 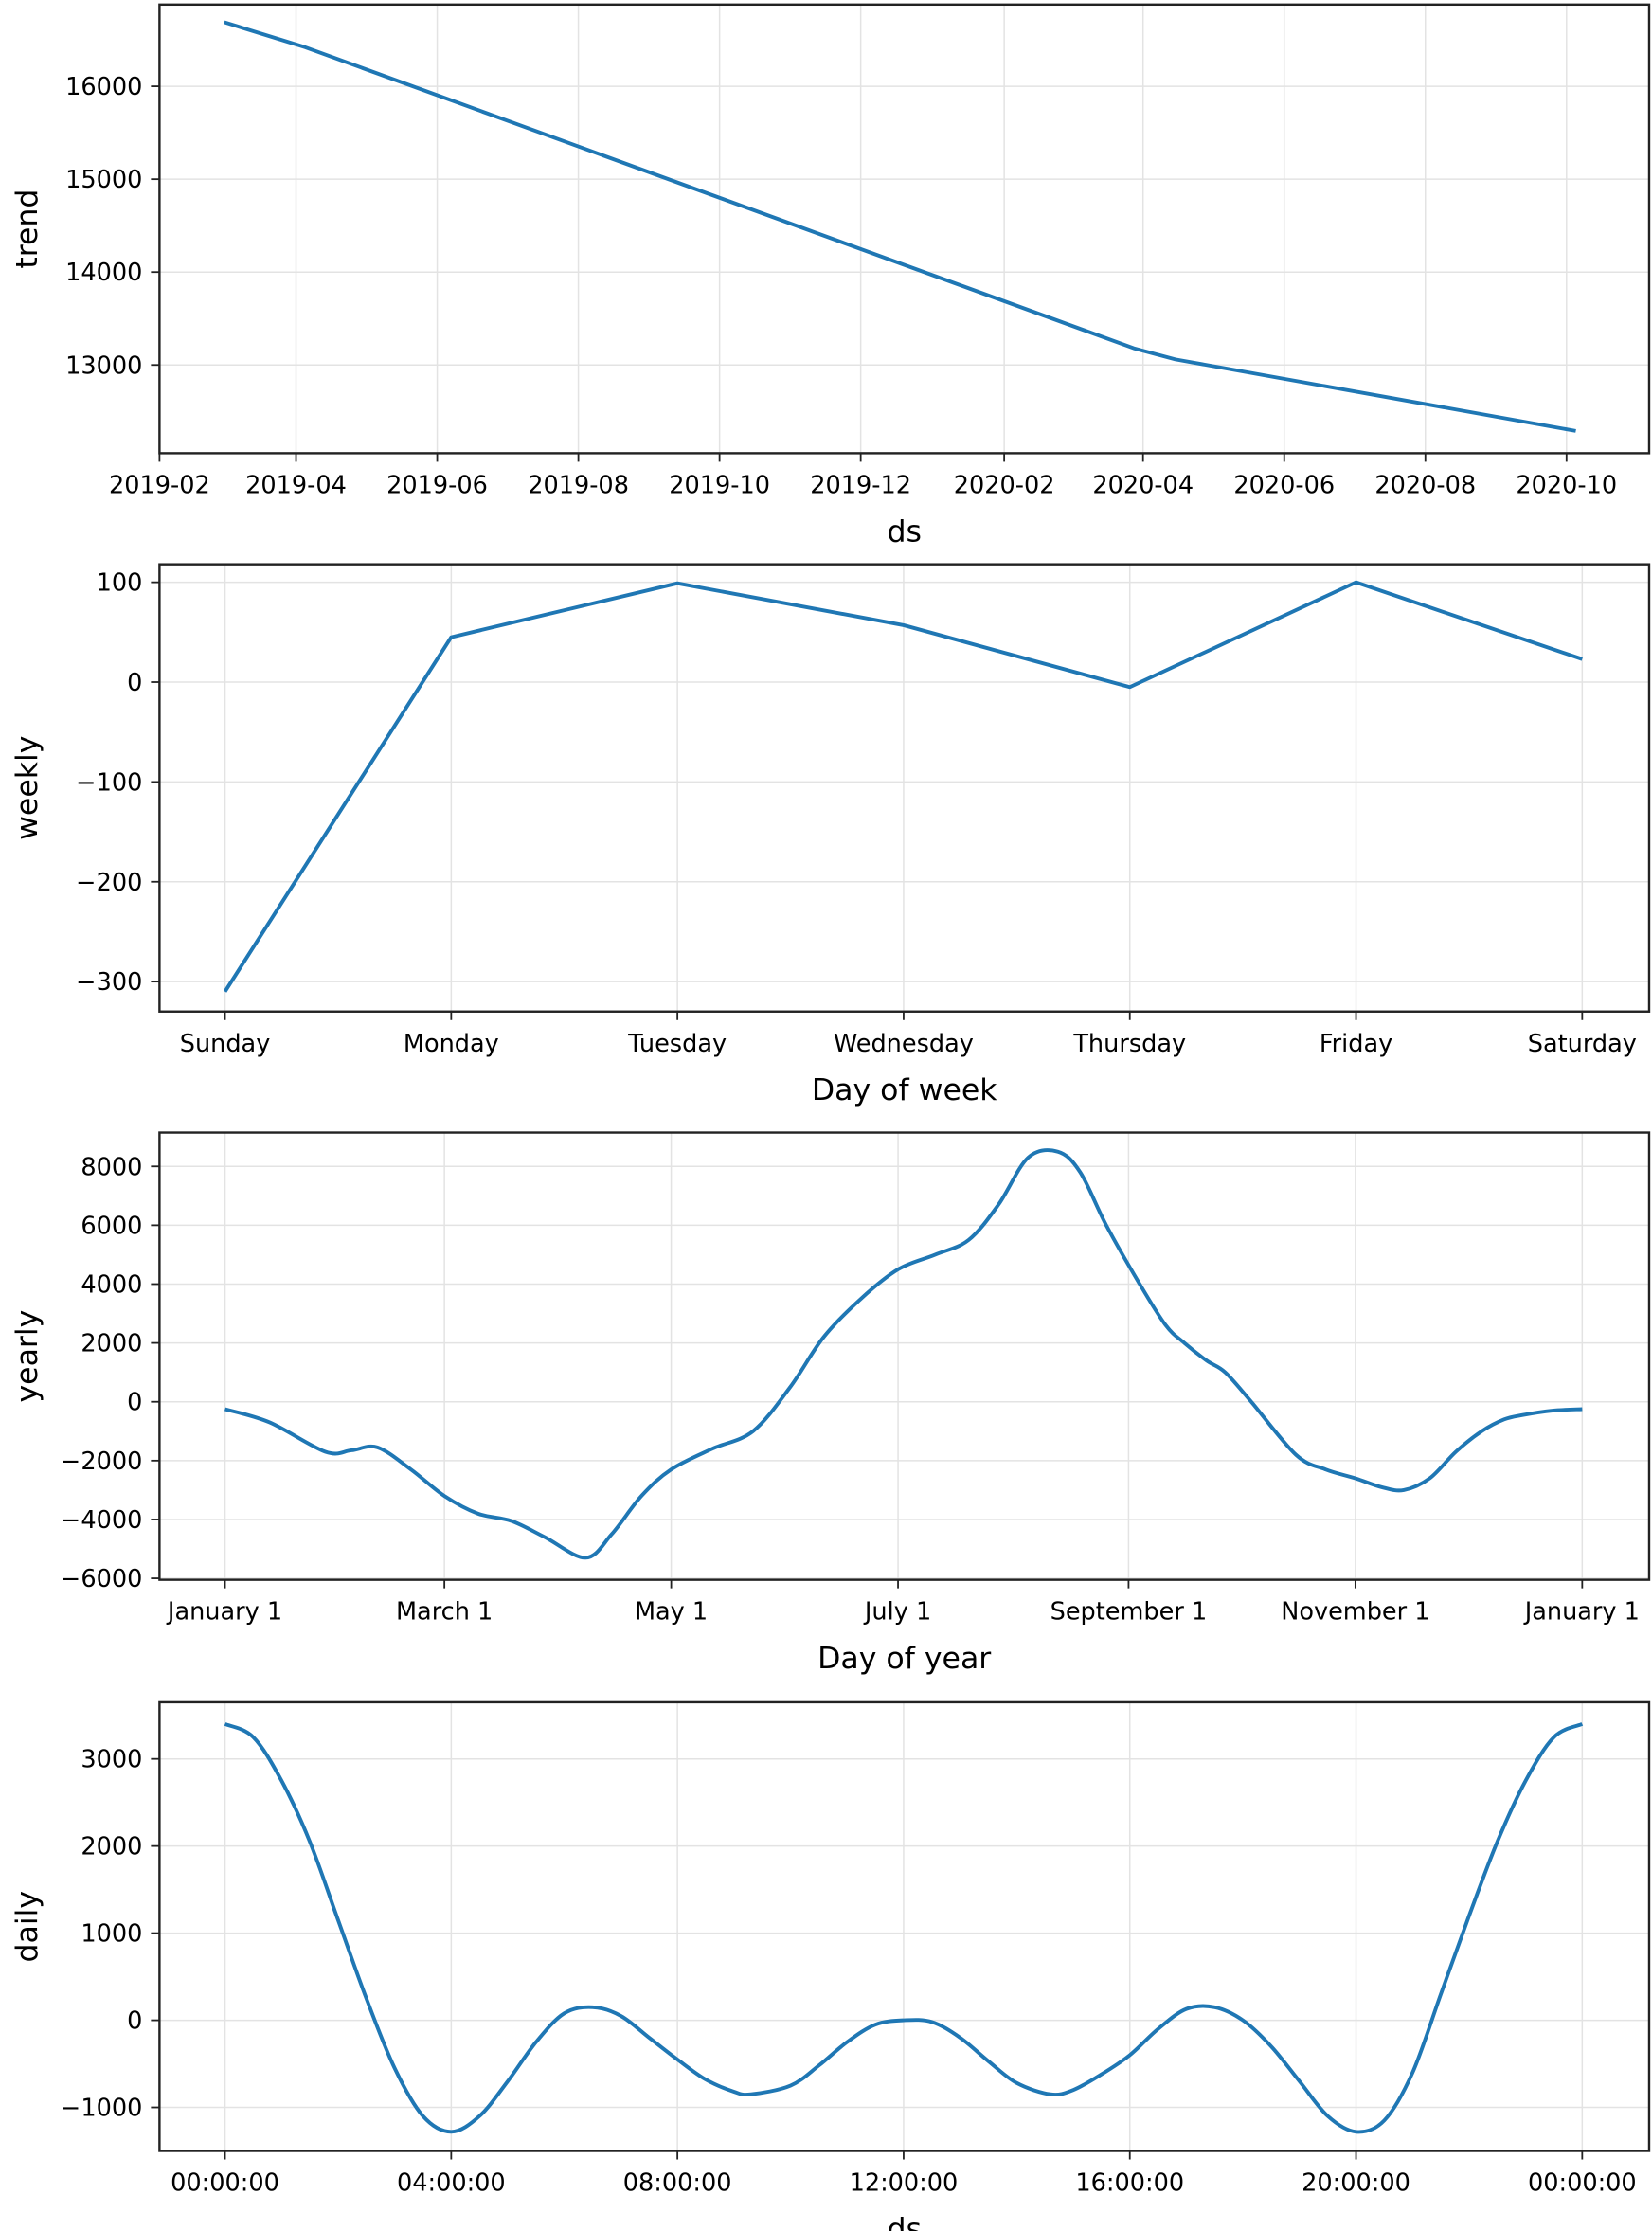 I want to click on x-tick-label: 12:00:00, so click(x=904, y=2183).